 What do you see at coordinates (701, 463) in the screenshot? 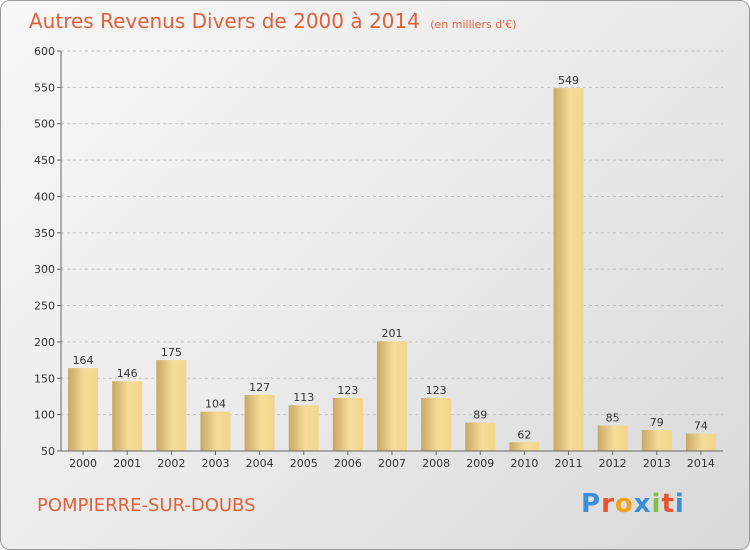
I see `x-tick-label: 2014` at bounding box center [701, 463].